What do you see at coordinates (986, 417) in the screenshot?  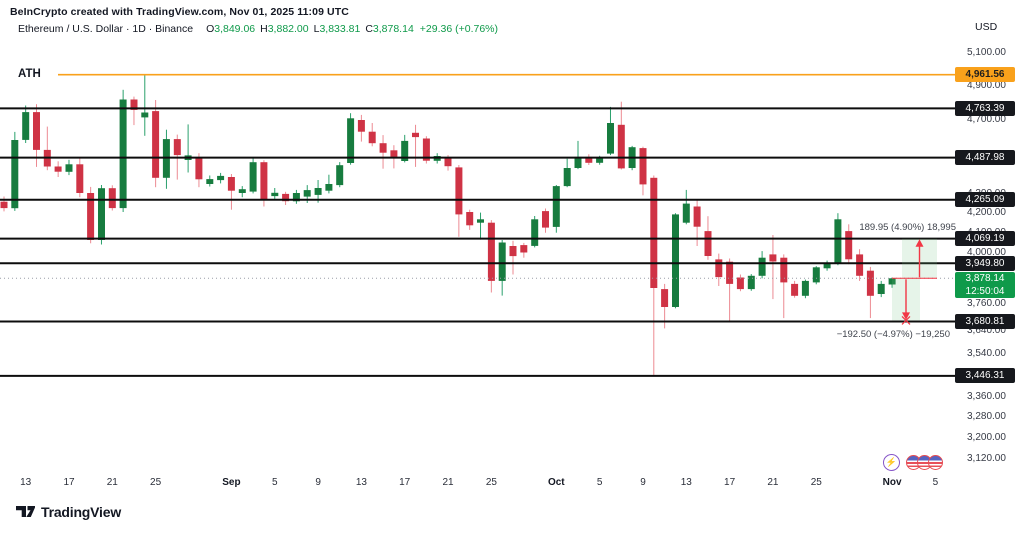 I see `price-tick-label: 3,280.00` at bounding box center [986, 417].